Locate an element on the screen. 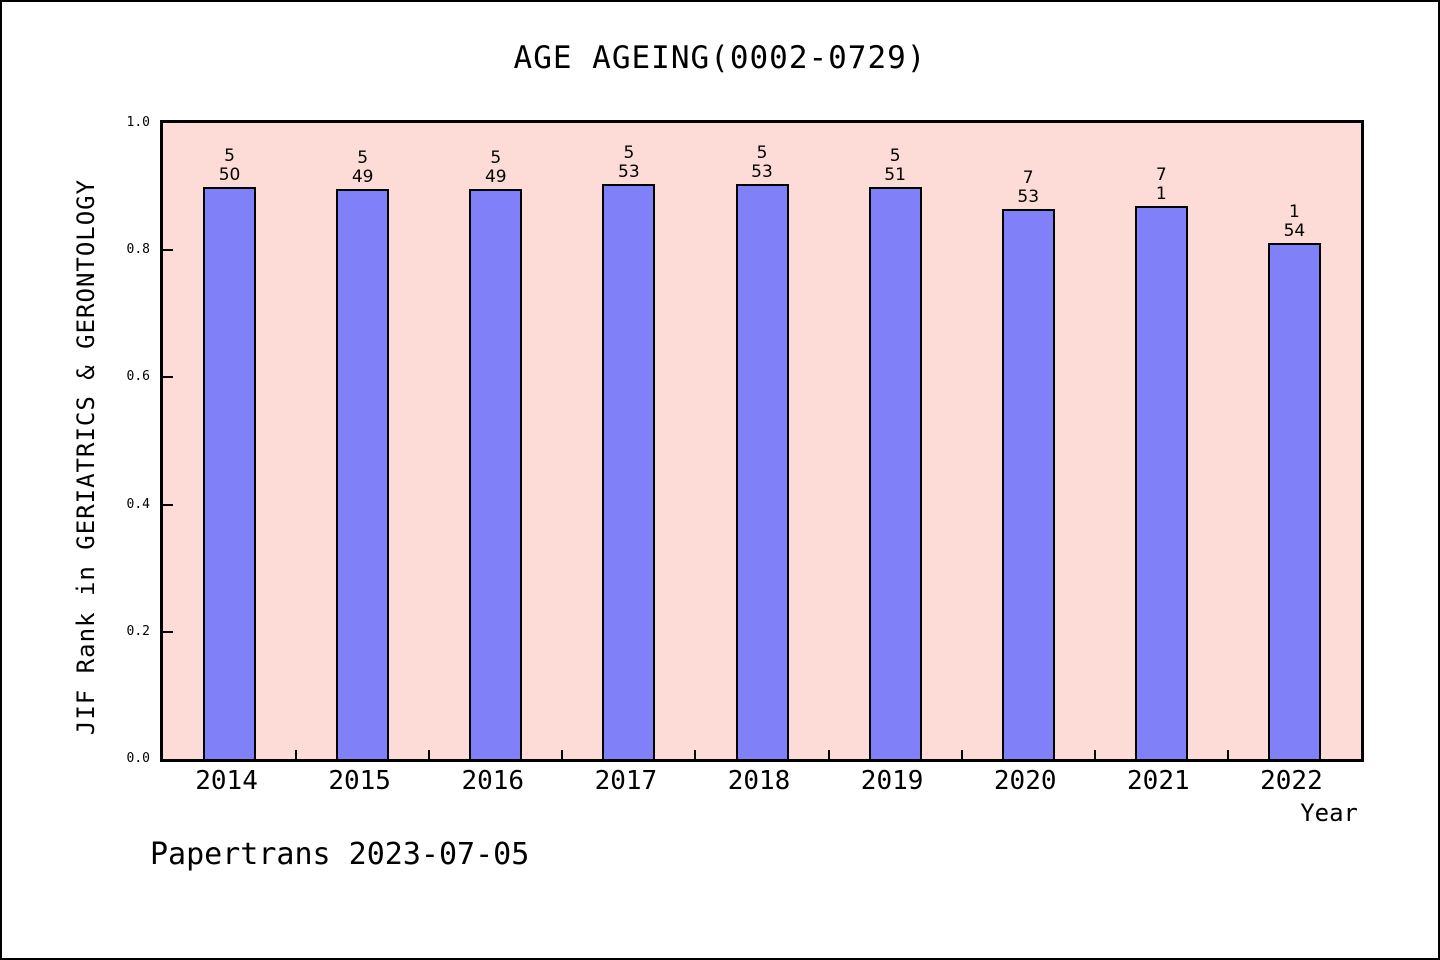 The image size is (1440, 960). y-tick-label: 0.2 is located at coordinates (138, 631).